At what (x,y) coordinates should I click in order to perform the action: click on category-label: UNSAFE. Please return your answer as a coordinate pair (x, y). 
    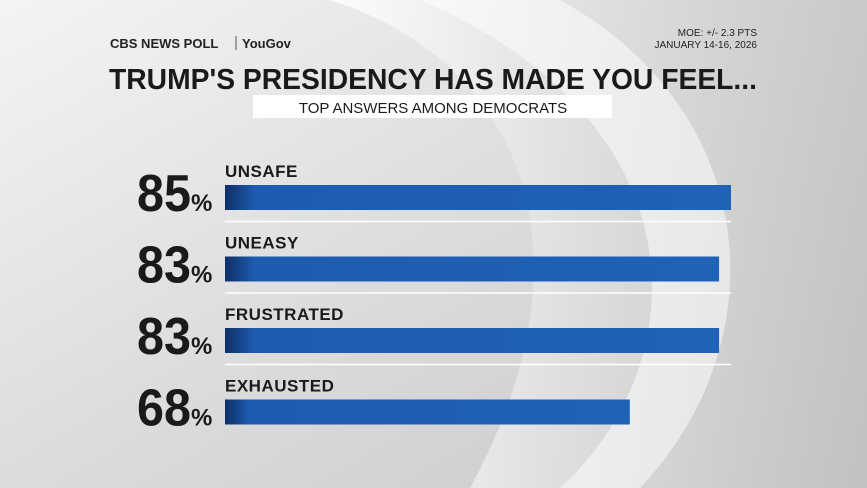
    Looking at the image, I should click on (261, 171).